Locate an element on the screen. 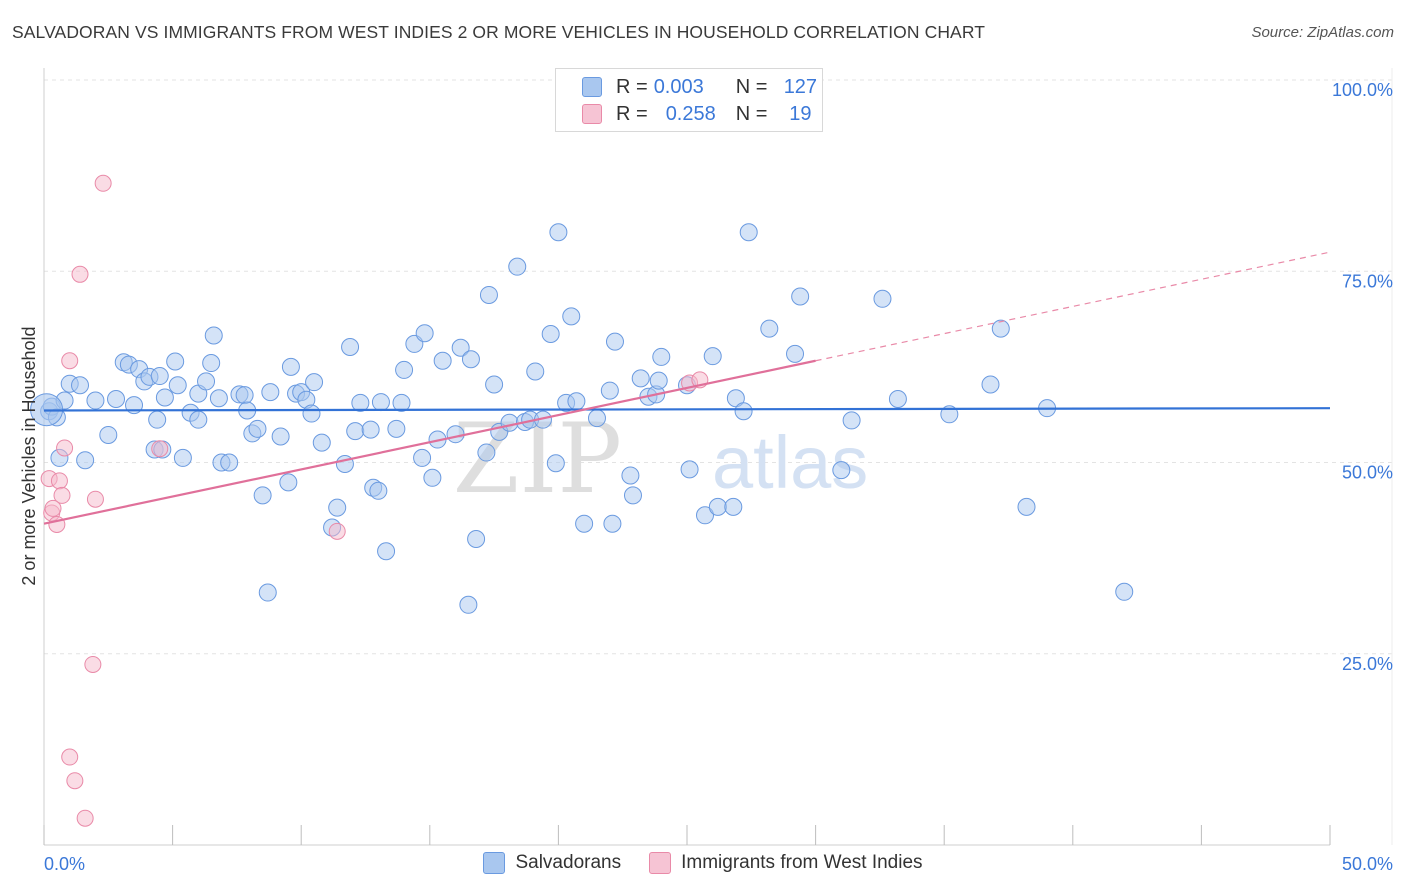 This screenshot has width=1406, height=892. legend-n-value: 19 is located at coordinates (800, 113).